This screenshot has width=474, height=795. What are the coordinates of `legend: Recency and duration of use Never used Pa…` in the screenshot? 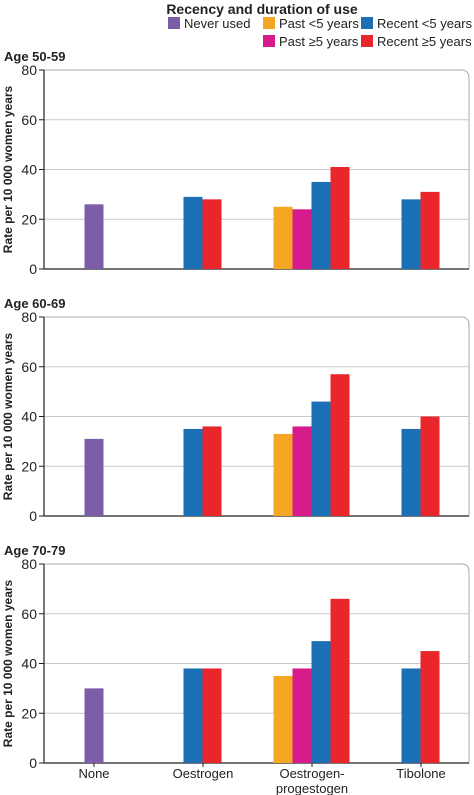 It's located at (319, 25).